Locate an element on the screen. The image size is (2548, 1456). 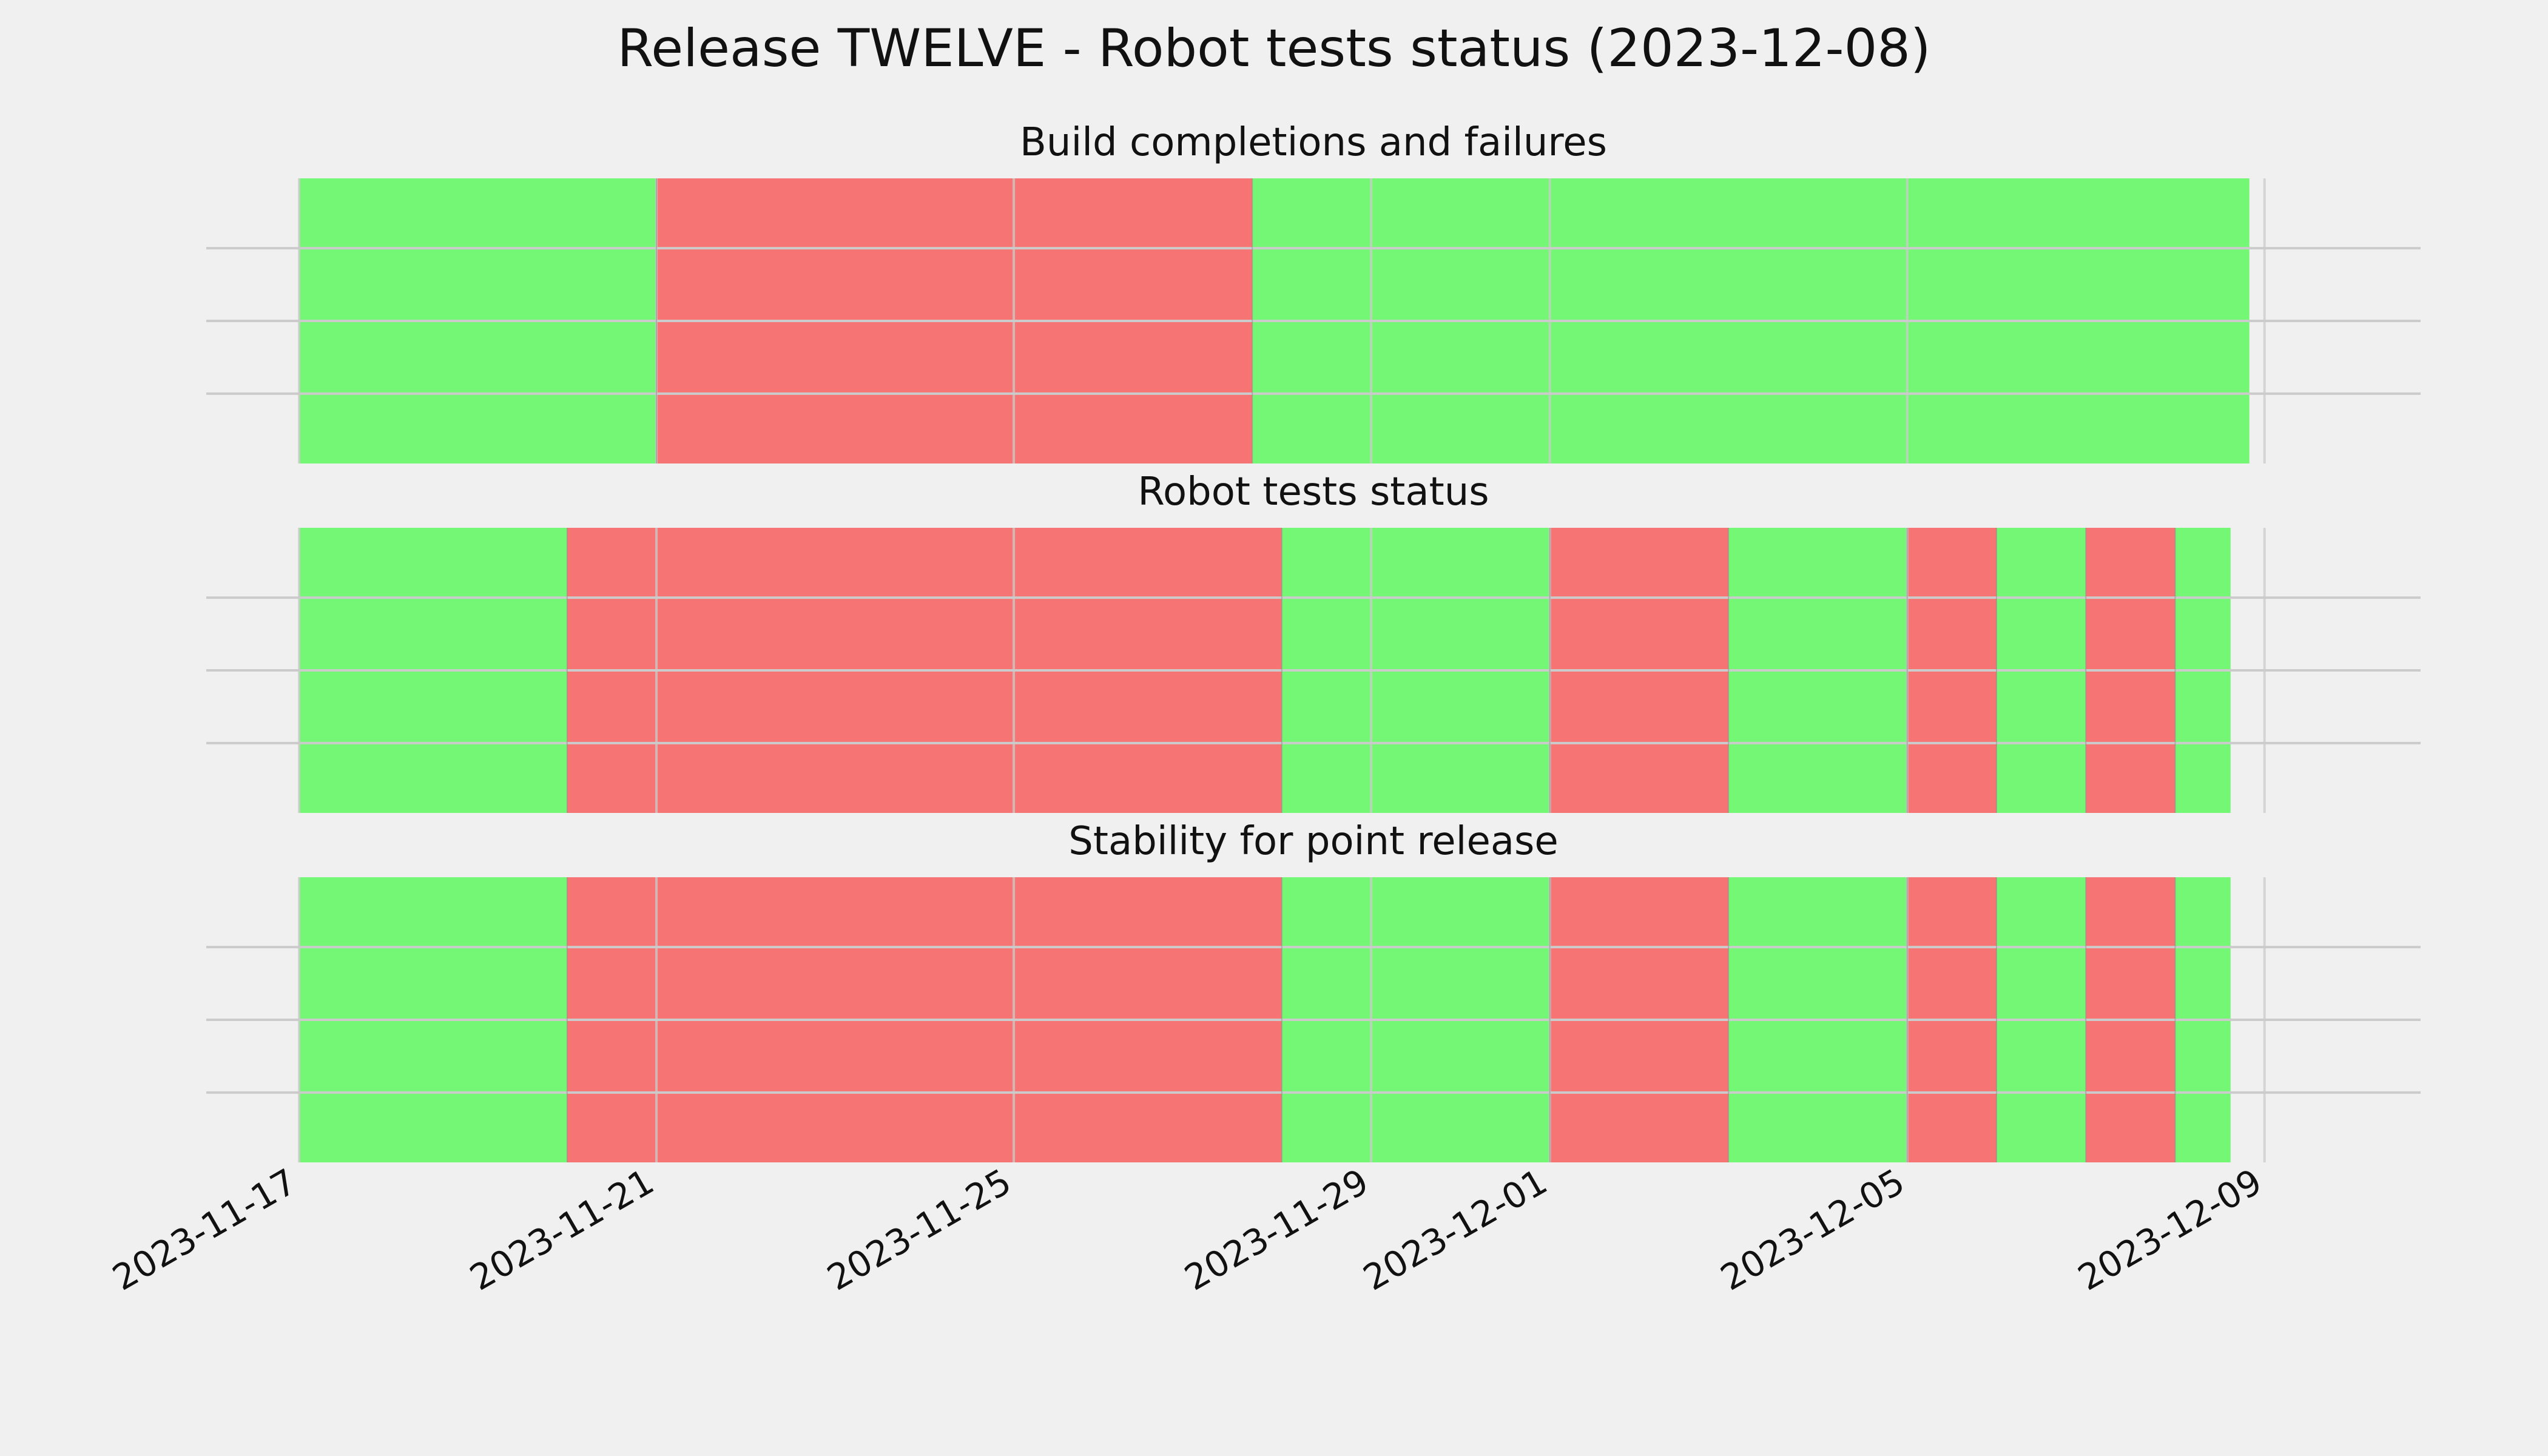
x-tick-label: 2023-12-05 is located at coordinates (1813, 1229).